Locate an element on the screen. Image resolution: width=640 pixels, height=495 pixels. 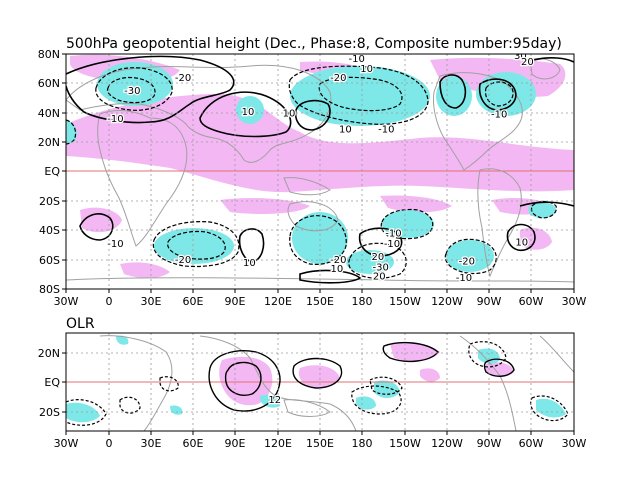
olr-lon-label-30w-right: 30W is located at coordinates (574, 443).